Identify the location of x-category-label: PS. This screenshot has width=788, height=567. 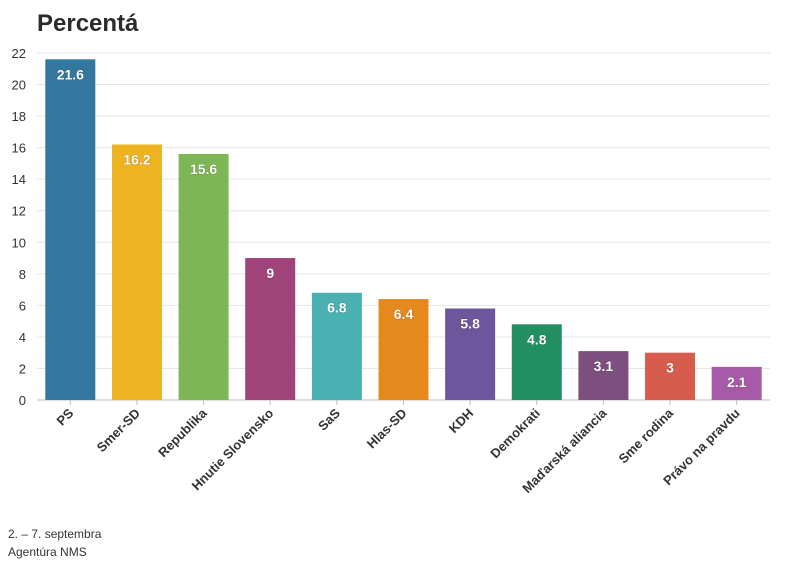
(65, 416).